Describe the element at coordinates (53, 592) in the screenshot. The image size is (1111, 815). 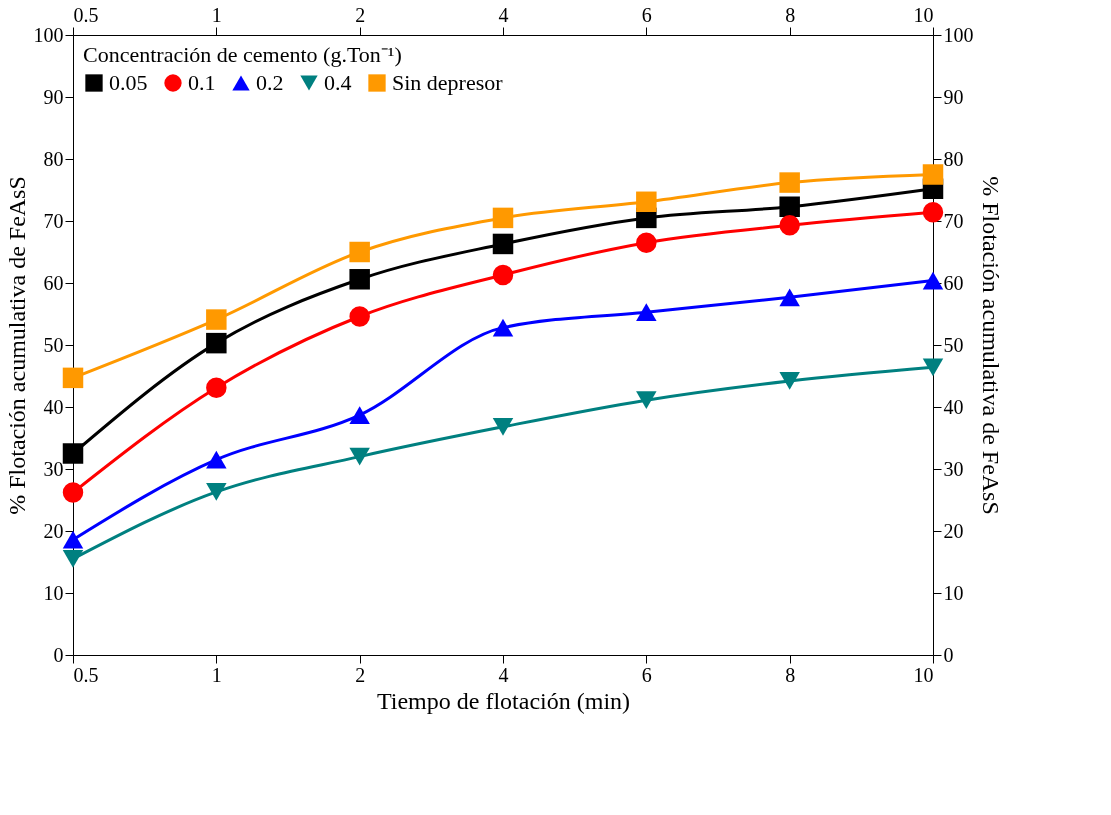
I see `y-tick-label: 10` at that location.